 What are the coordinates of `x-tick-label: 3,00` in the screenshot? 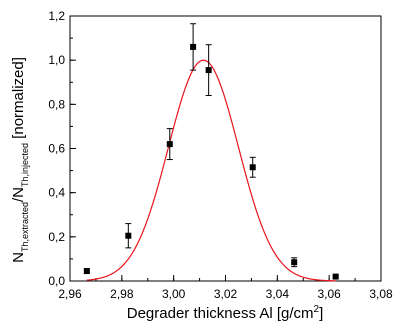 It's located at (174, 294).